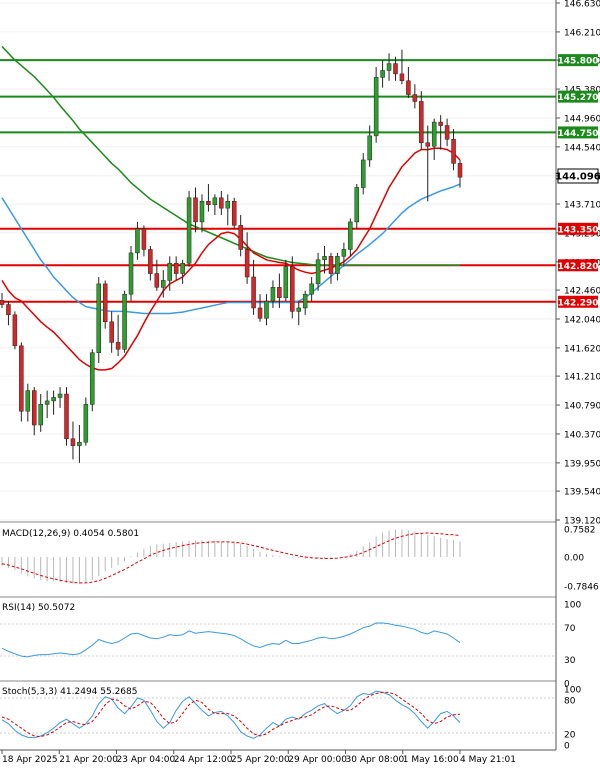 The image size is (600, 768). Describe the element at coordinates (582, 493) in the screenshot. I see `price-tick-label: 139.540` at that location.